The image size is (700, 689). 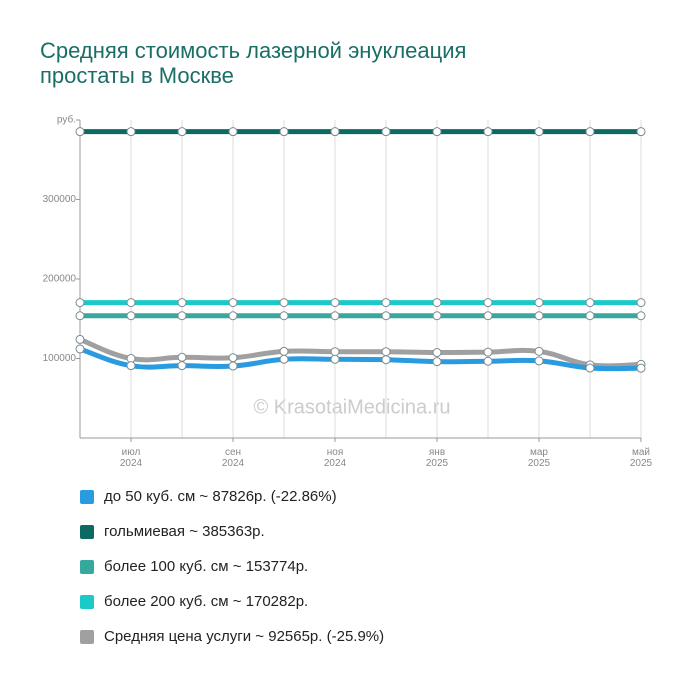 What do you see at coordinates (206, 566) in the screenshot?
I see `legend-label: более 100 куб. см ~ 153774р.` at bounding box center [206, 566].